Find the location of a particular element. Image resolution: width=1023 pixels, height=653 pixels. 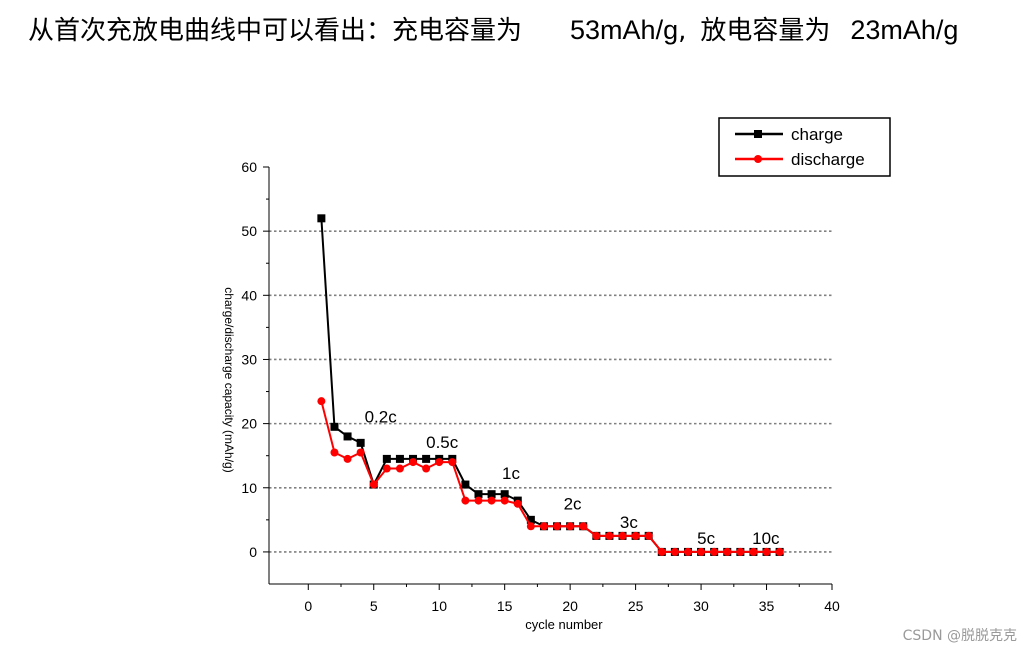

x-tick-label: 15 is located at coordinates (505, 606).